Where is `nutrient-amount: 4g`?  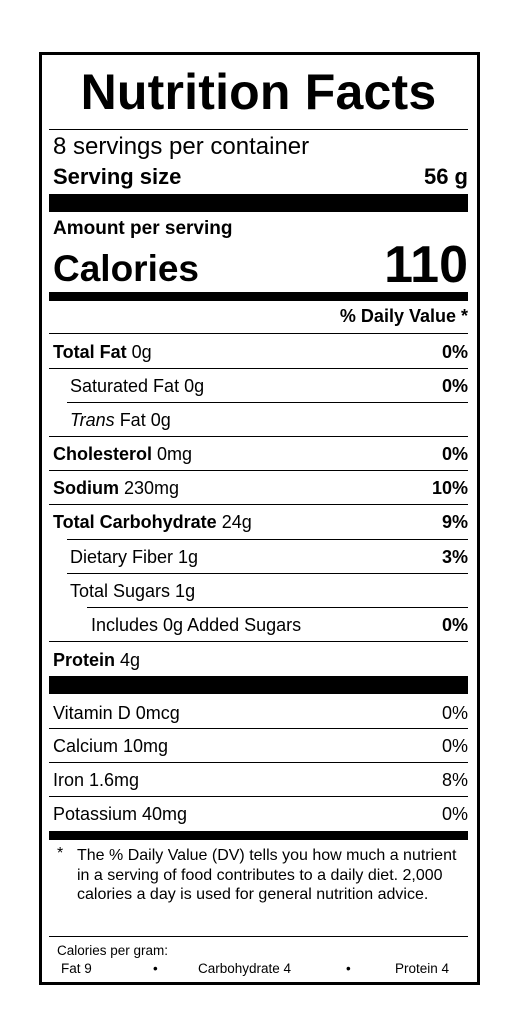 nutrient-amount: 4g is located at coordinates (128, 660).